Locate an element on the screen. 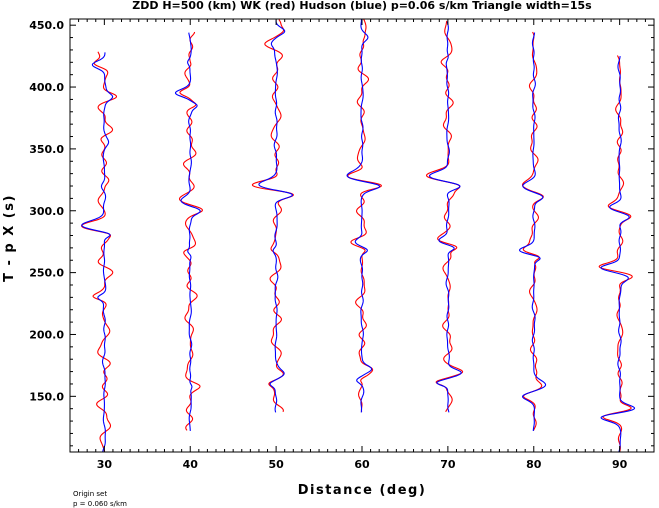 This screenshot has width=659, height=508. x-tick-label: 30 is located at coordinates (105, 464).